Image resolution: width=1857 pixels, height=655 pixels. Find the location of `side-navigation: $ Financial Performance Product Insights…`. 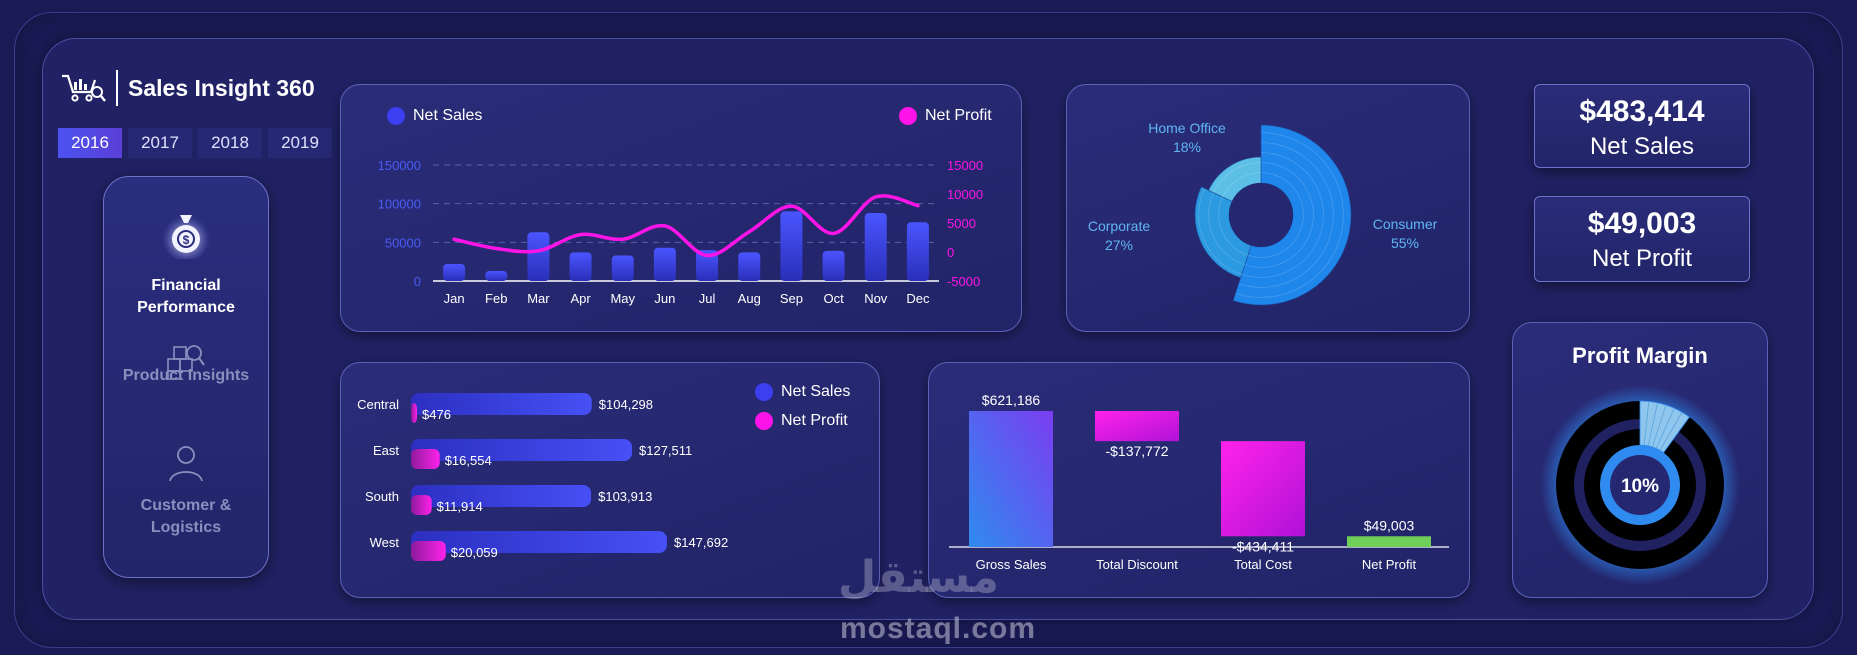

side-navigation: $ Financial Performance Product Insights… is located at coordinates (186, 377).